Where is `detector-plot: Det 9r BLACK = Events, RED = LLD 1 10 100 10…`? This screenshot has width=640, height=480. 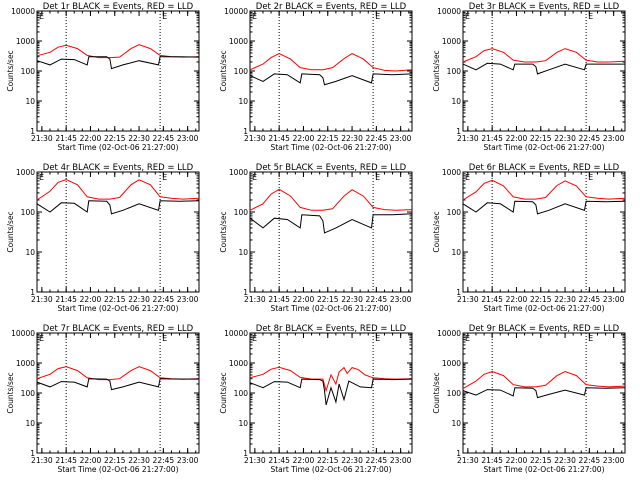 detector-plot: Det 9r BLACK = Events, RED = LLD 1 10 100 10… is located at coordinates (529, 399).